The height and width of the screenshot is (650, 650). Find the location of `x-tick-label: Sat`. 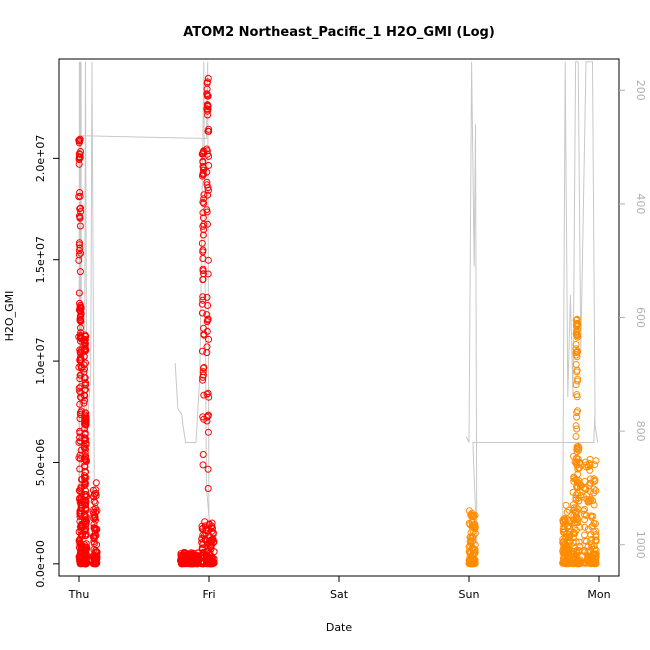

x-tick-label: Sat is located at coordinates (339, 594).